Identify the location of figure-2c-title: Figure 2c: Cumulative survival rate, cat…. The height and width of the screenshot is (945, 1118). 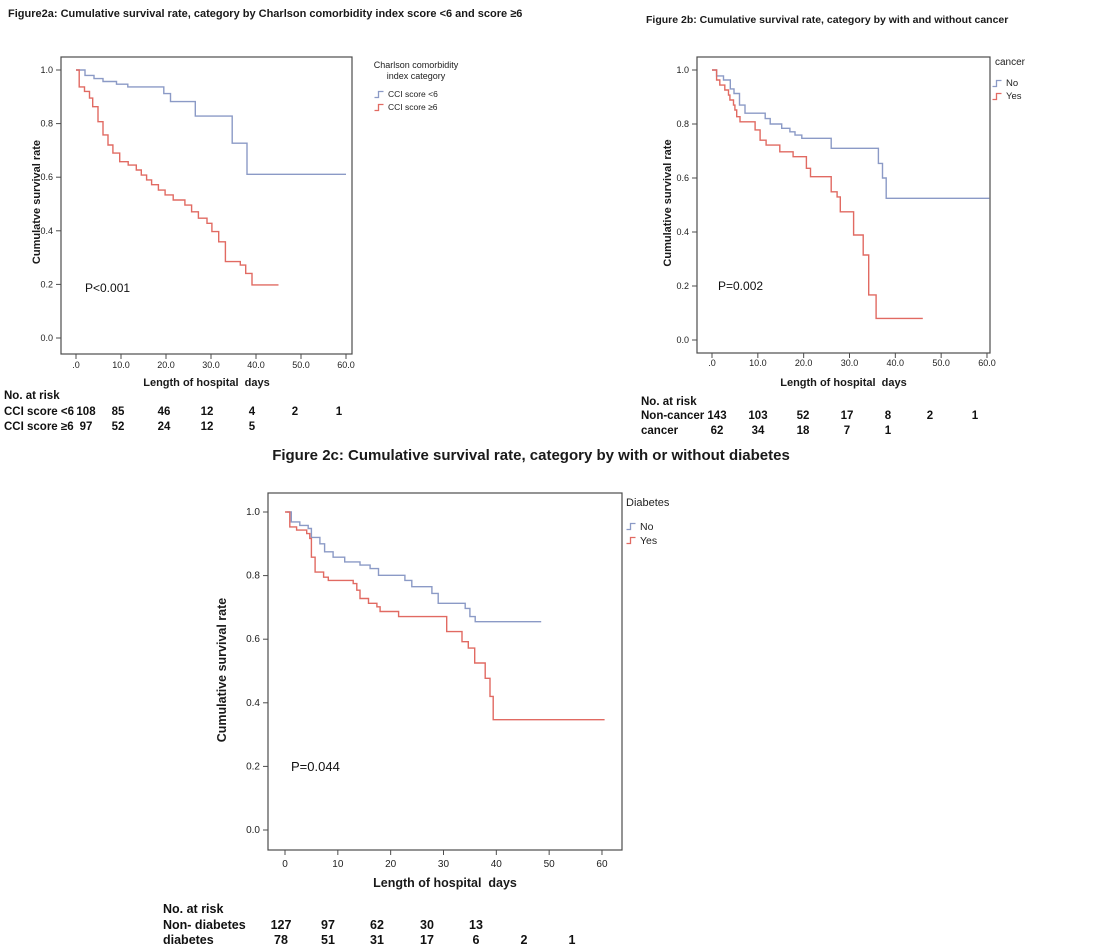
(531, 455).